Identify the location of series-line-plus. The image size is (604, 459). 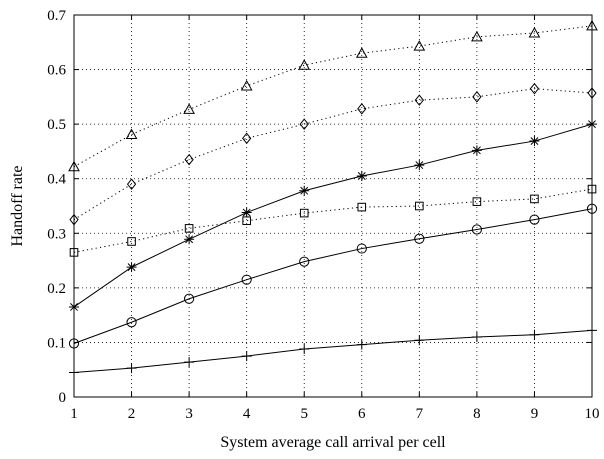
(333, 351).